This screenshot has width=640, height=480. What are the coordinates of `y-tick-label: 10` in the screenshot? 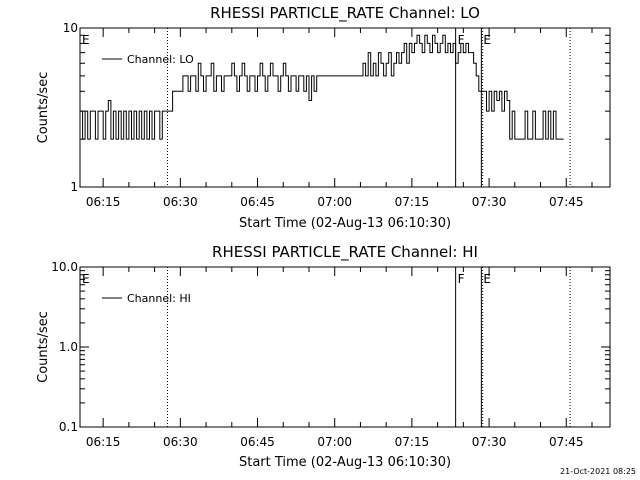 It's located at (70, 28).